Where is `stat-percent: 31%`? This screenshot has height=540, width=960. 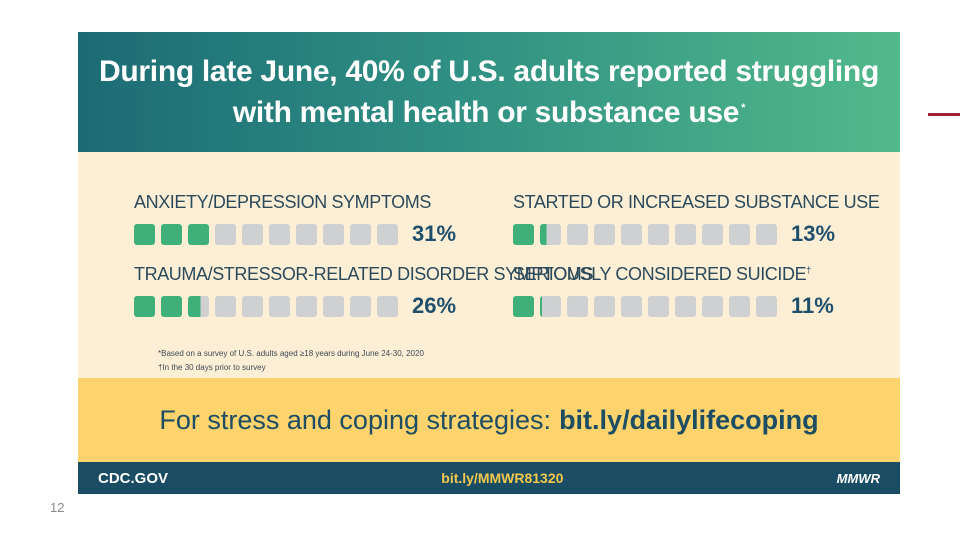
stat-percent: 31% is located at coordinates (434, 233).